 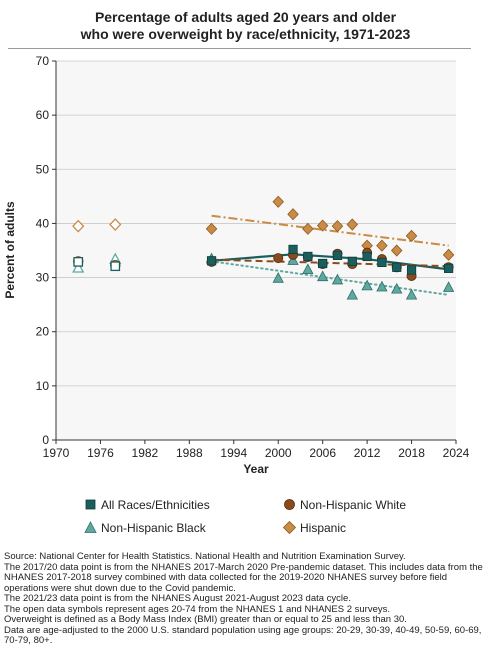 I want to click on legend-label-black: Non-Hispanic Black, so click(x=153, y=528).